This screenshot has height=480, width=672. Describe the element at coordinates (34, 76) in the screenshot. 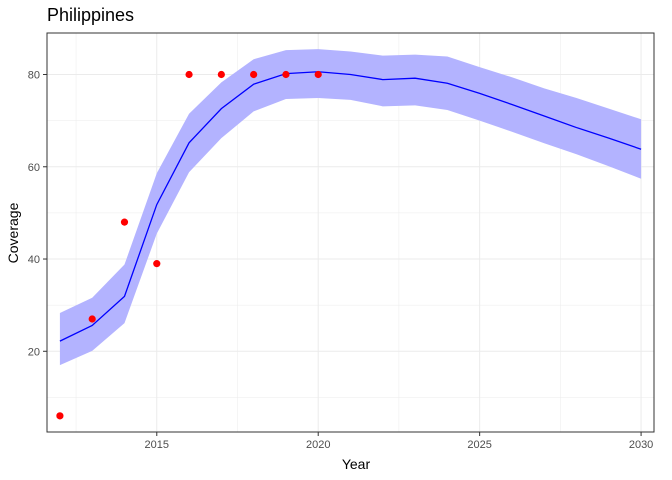

I see `y-tick-label: 80` at that location.